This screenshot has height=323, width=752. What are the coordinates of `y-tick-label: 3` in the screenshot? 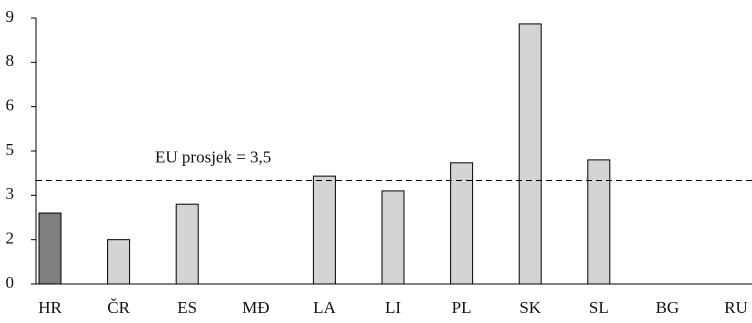 It's located at (10, 193).